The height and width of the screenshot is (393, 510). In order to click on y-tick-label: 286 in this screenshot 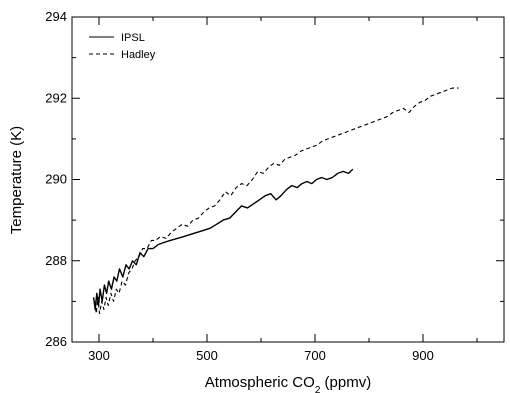, I will do `click(56, 341)`.